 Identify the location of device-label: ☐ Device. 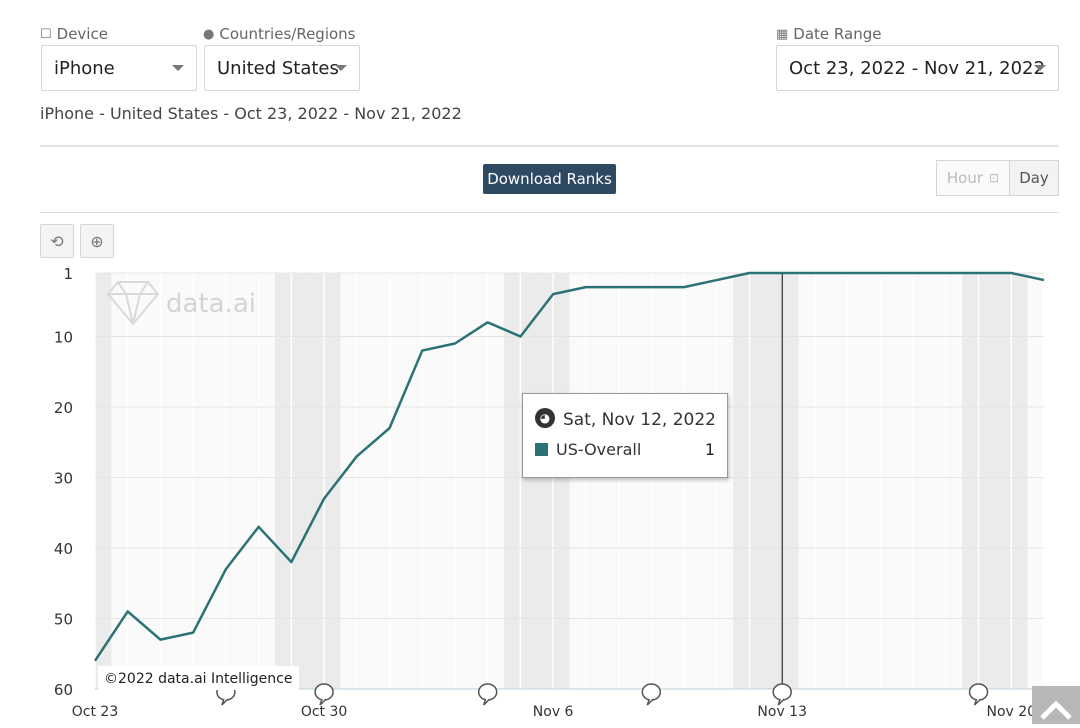
(74, 34).